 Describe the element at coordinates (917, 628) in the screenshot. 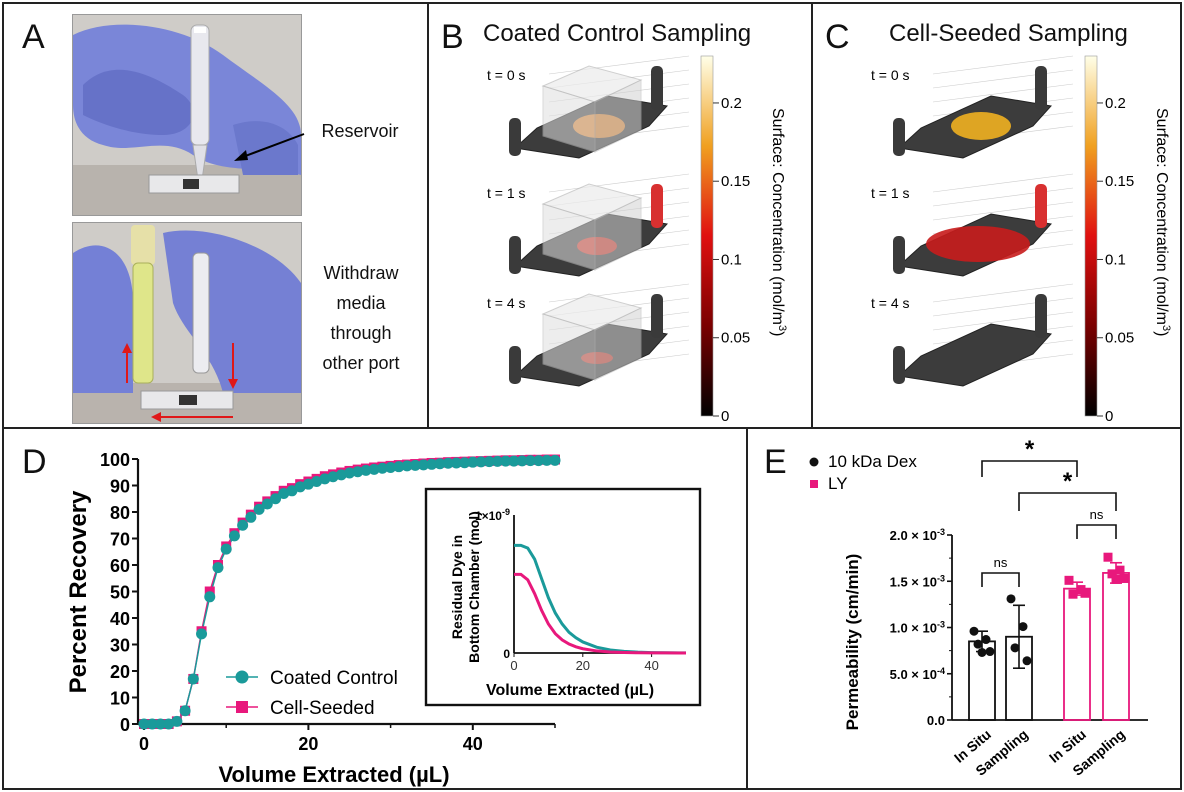

I see `y-tick-label: 1.0 × 10⁻³` at that location.